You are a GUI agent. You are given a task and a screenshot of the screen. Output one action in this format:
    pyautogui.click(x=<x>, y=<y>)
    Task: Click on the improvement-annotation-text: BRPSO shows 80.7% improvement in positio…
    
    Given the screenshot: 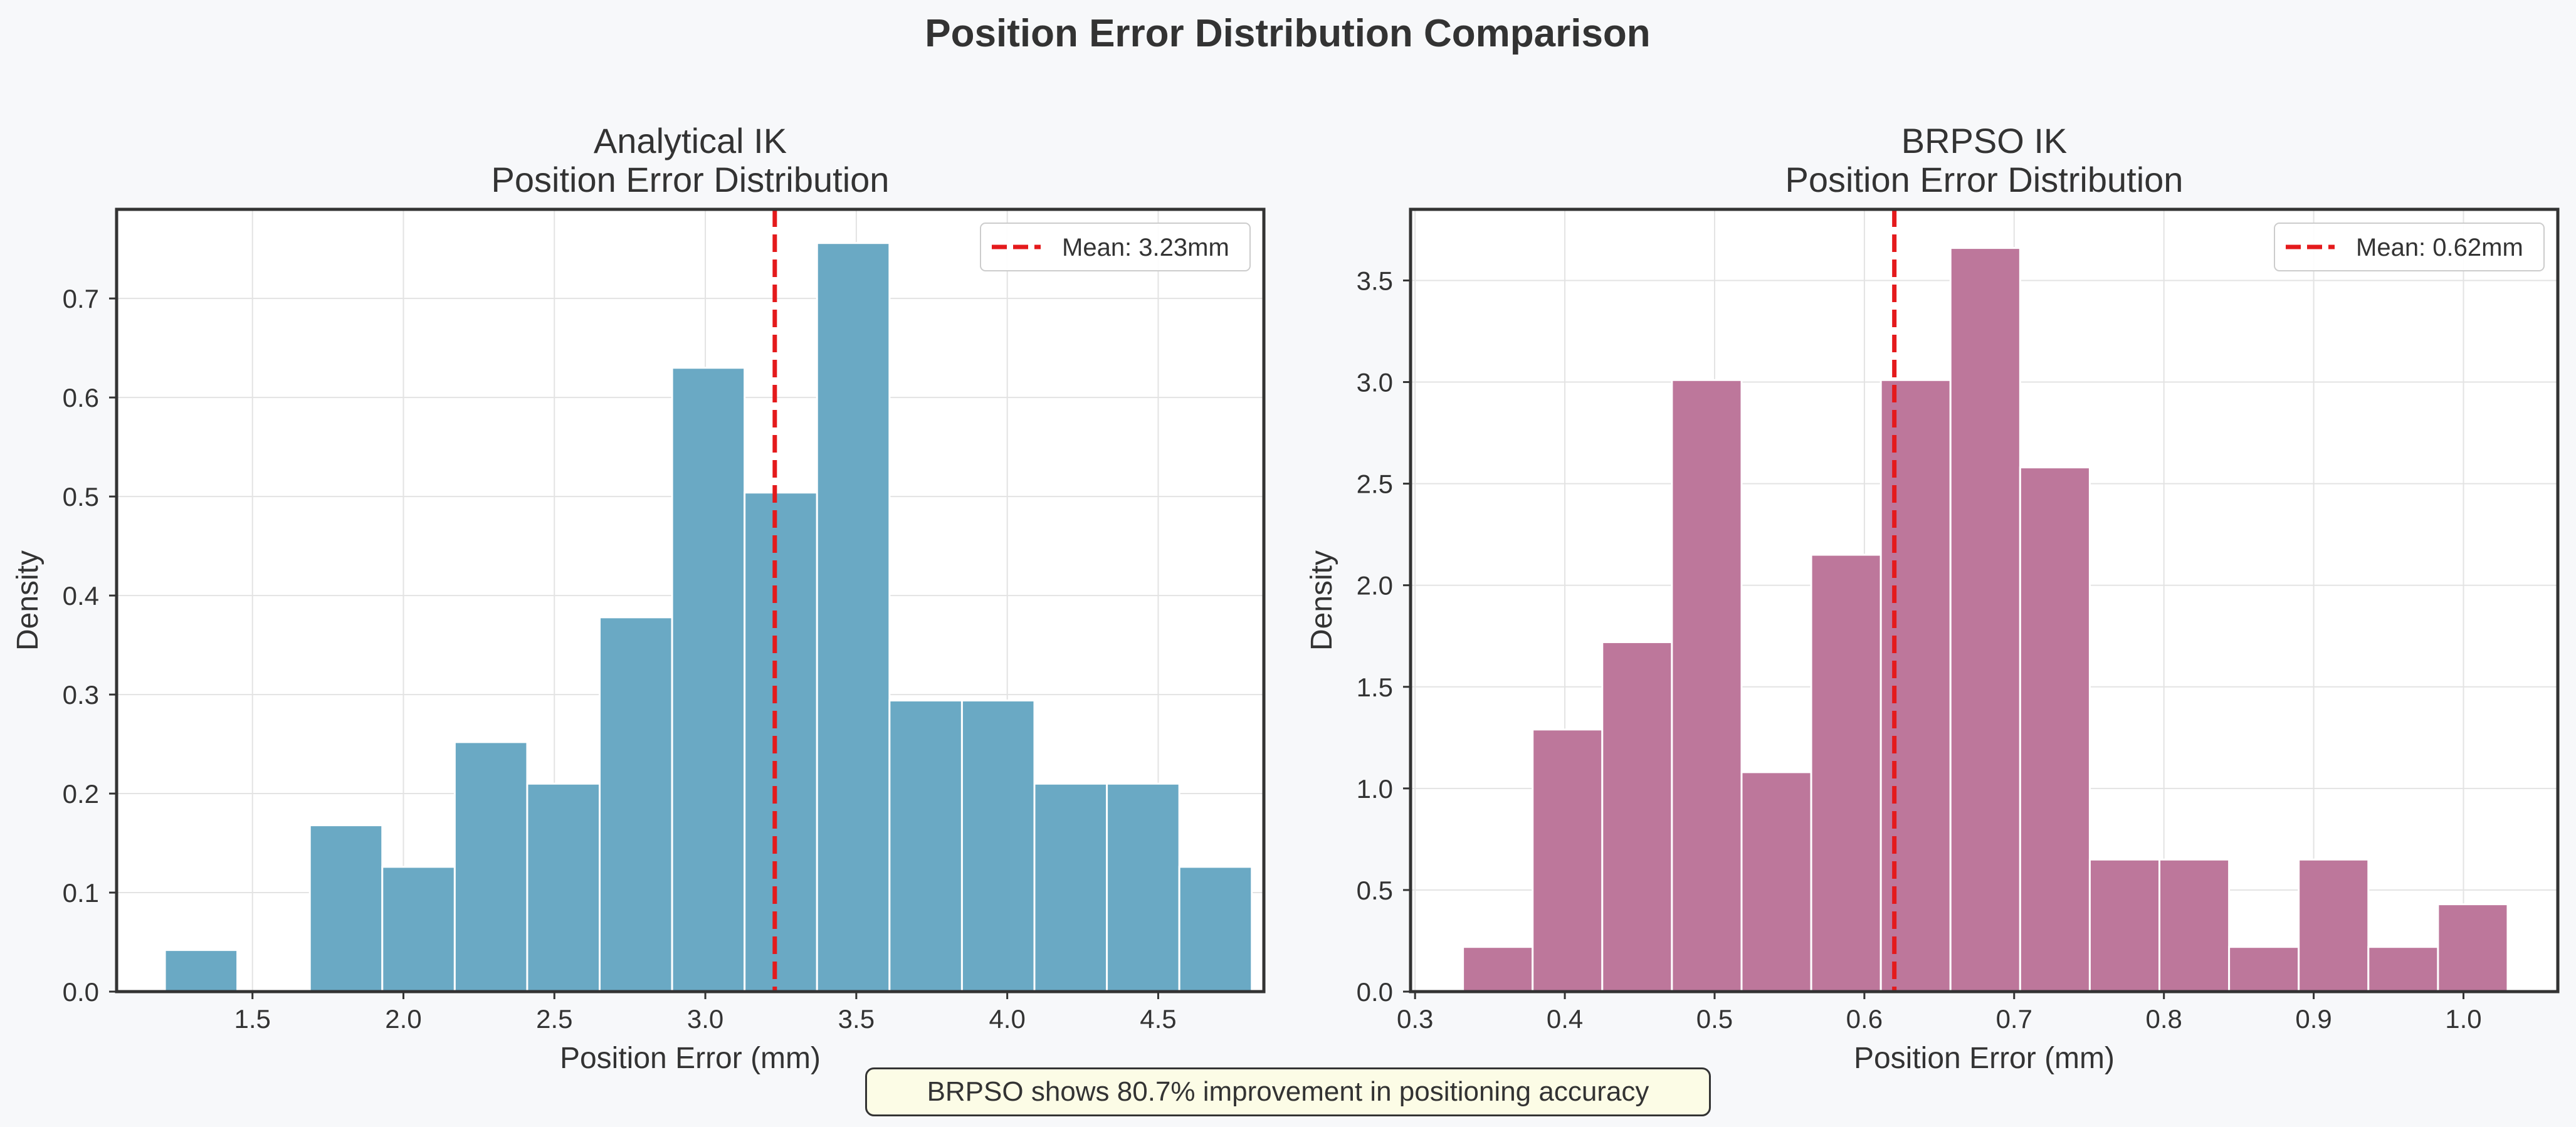 What is the action you would take?
    pyautogui.click(x=1288, y=1091)
    